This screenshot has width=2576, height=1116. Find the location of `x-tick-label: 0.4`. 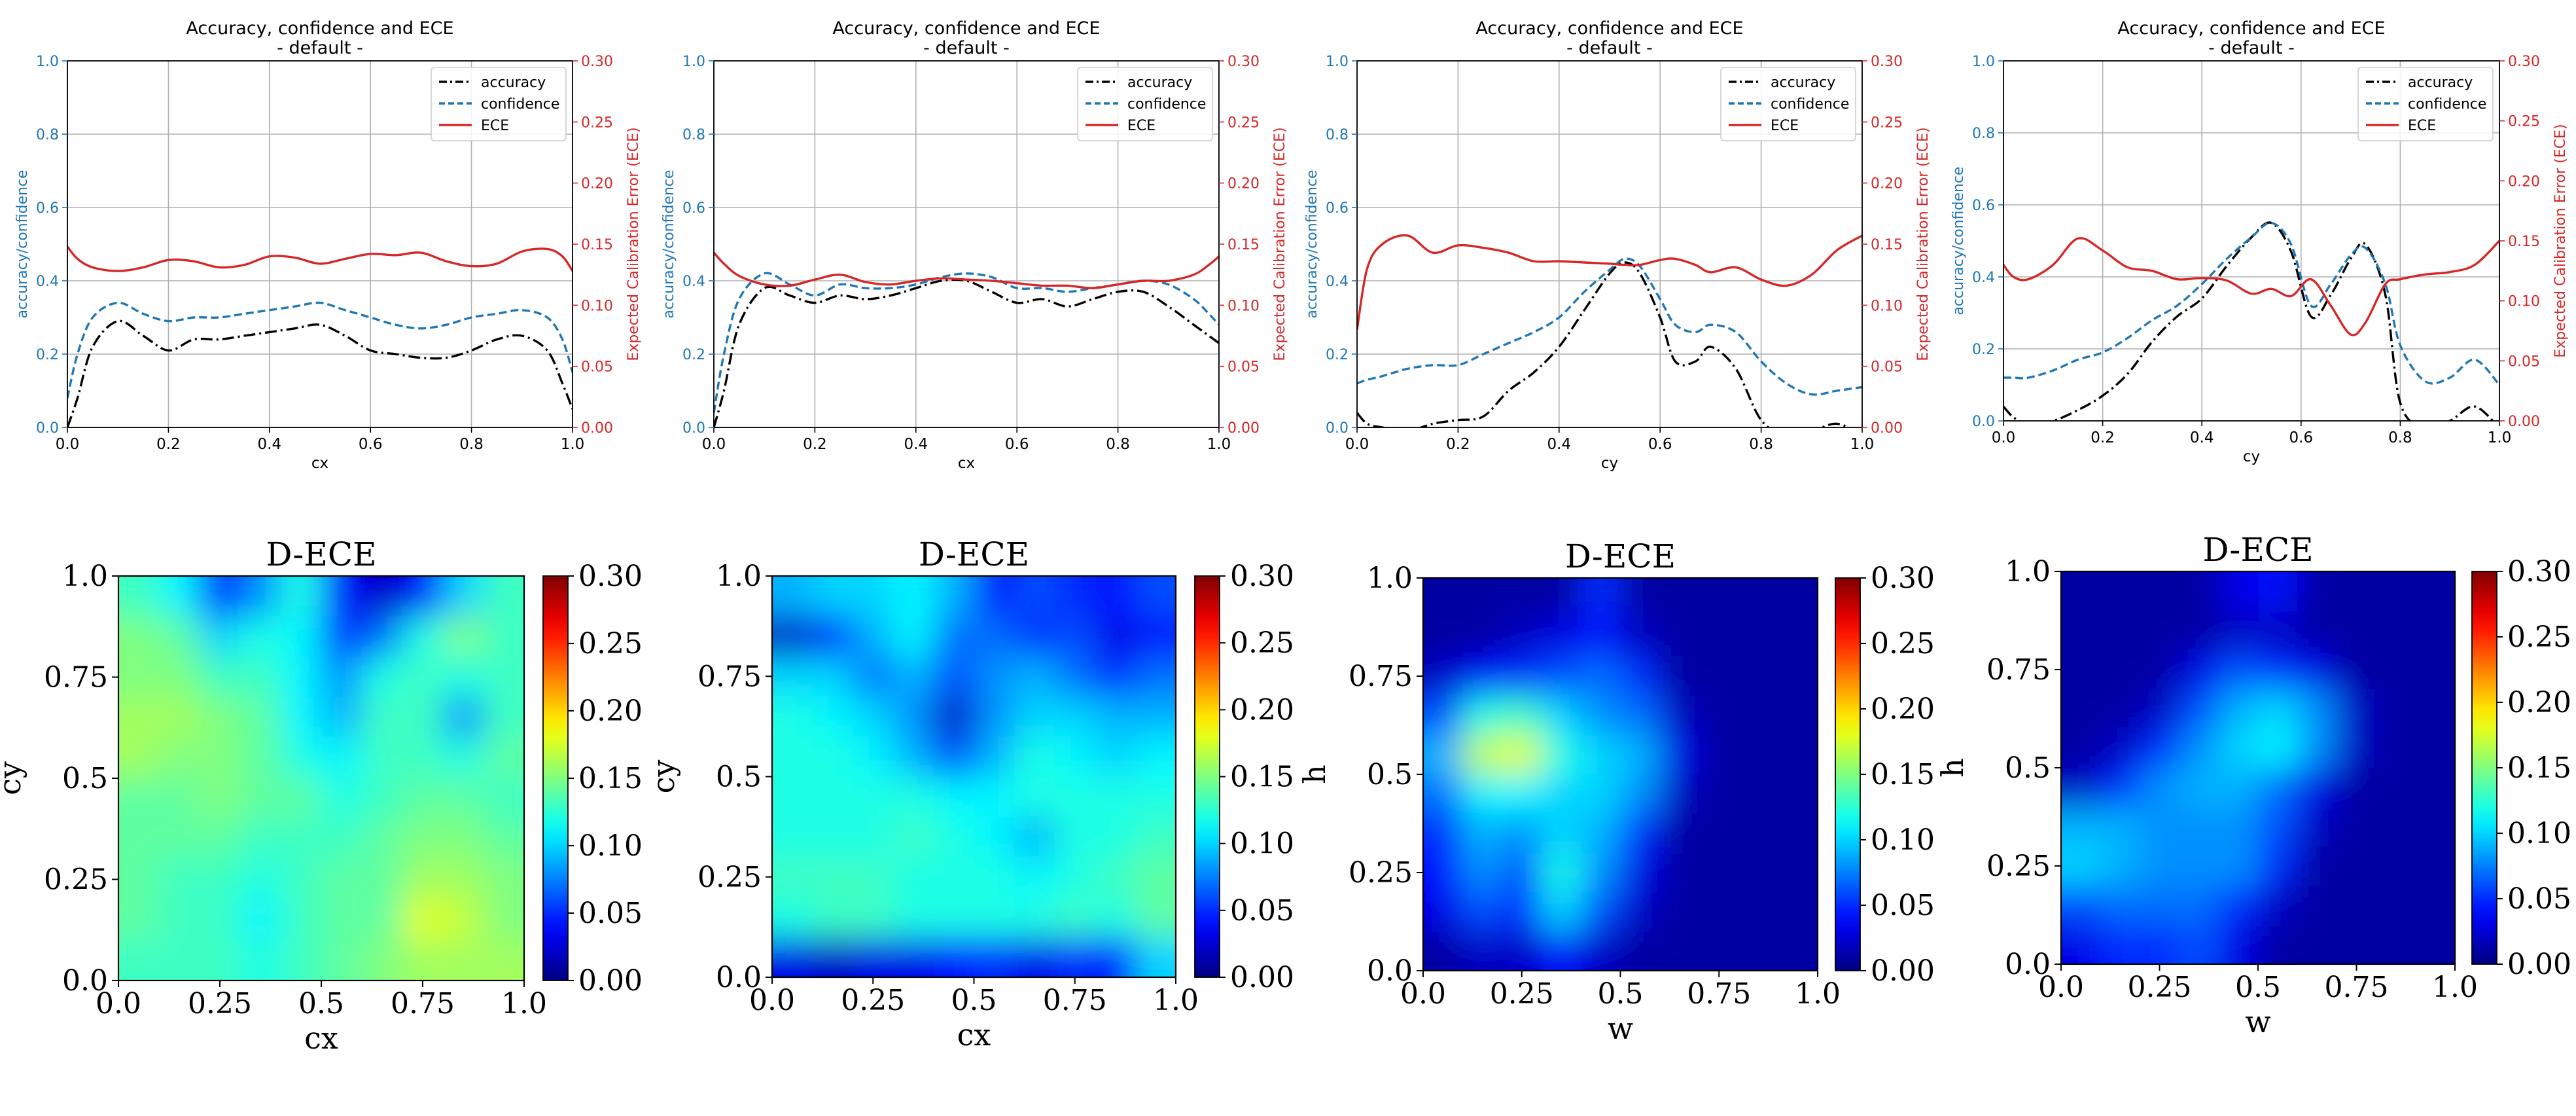

x-tick-label: 0.4 is located at coordinates (916, 444).